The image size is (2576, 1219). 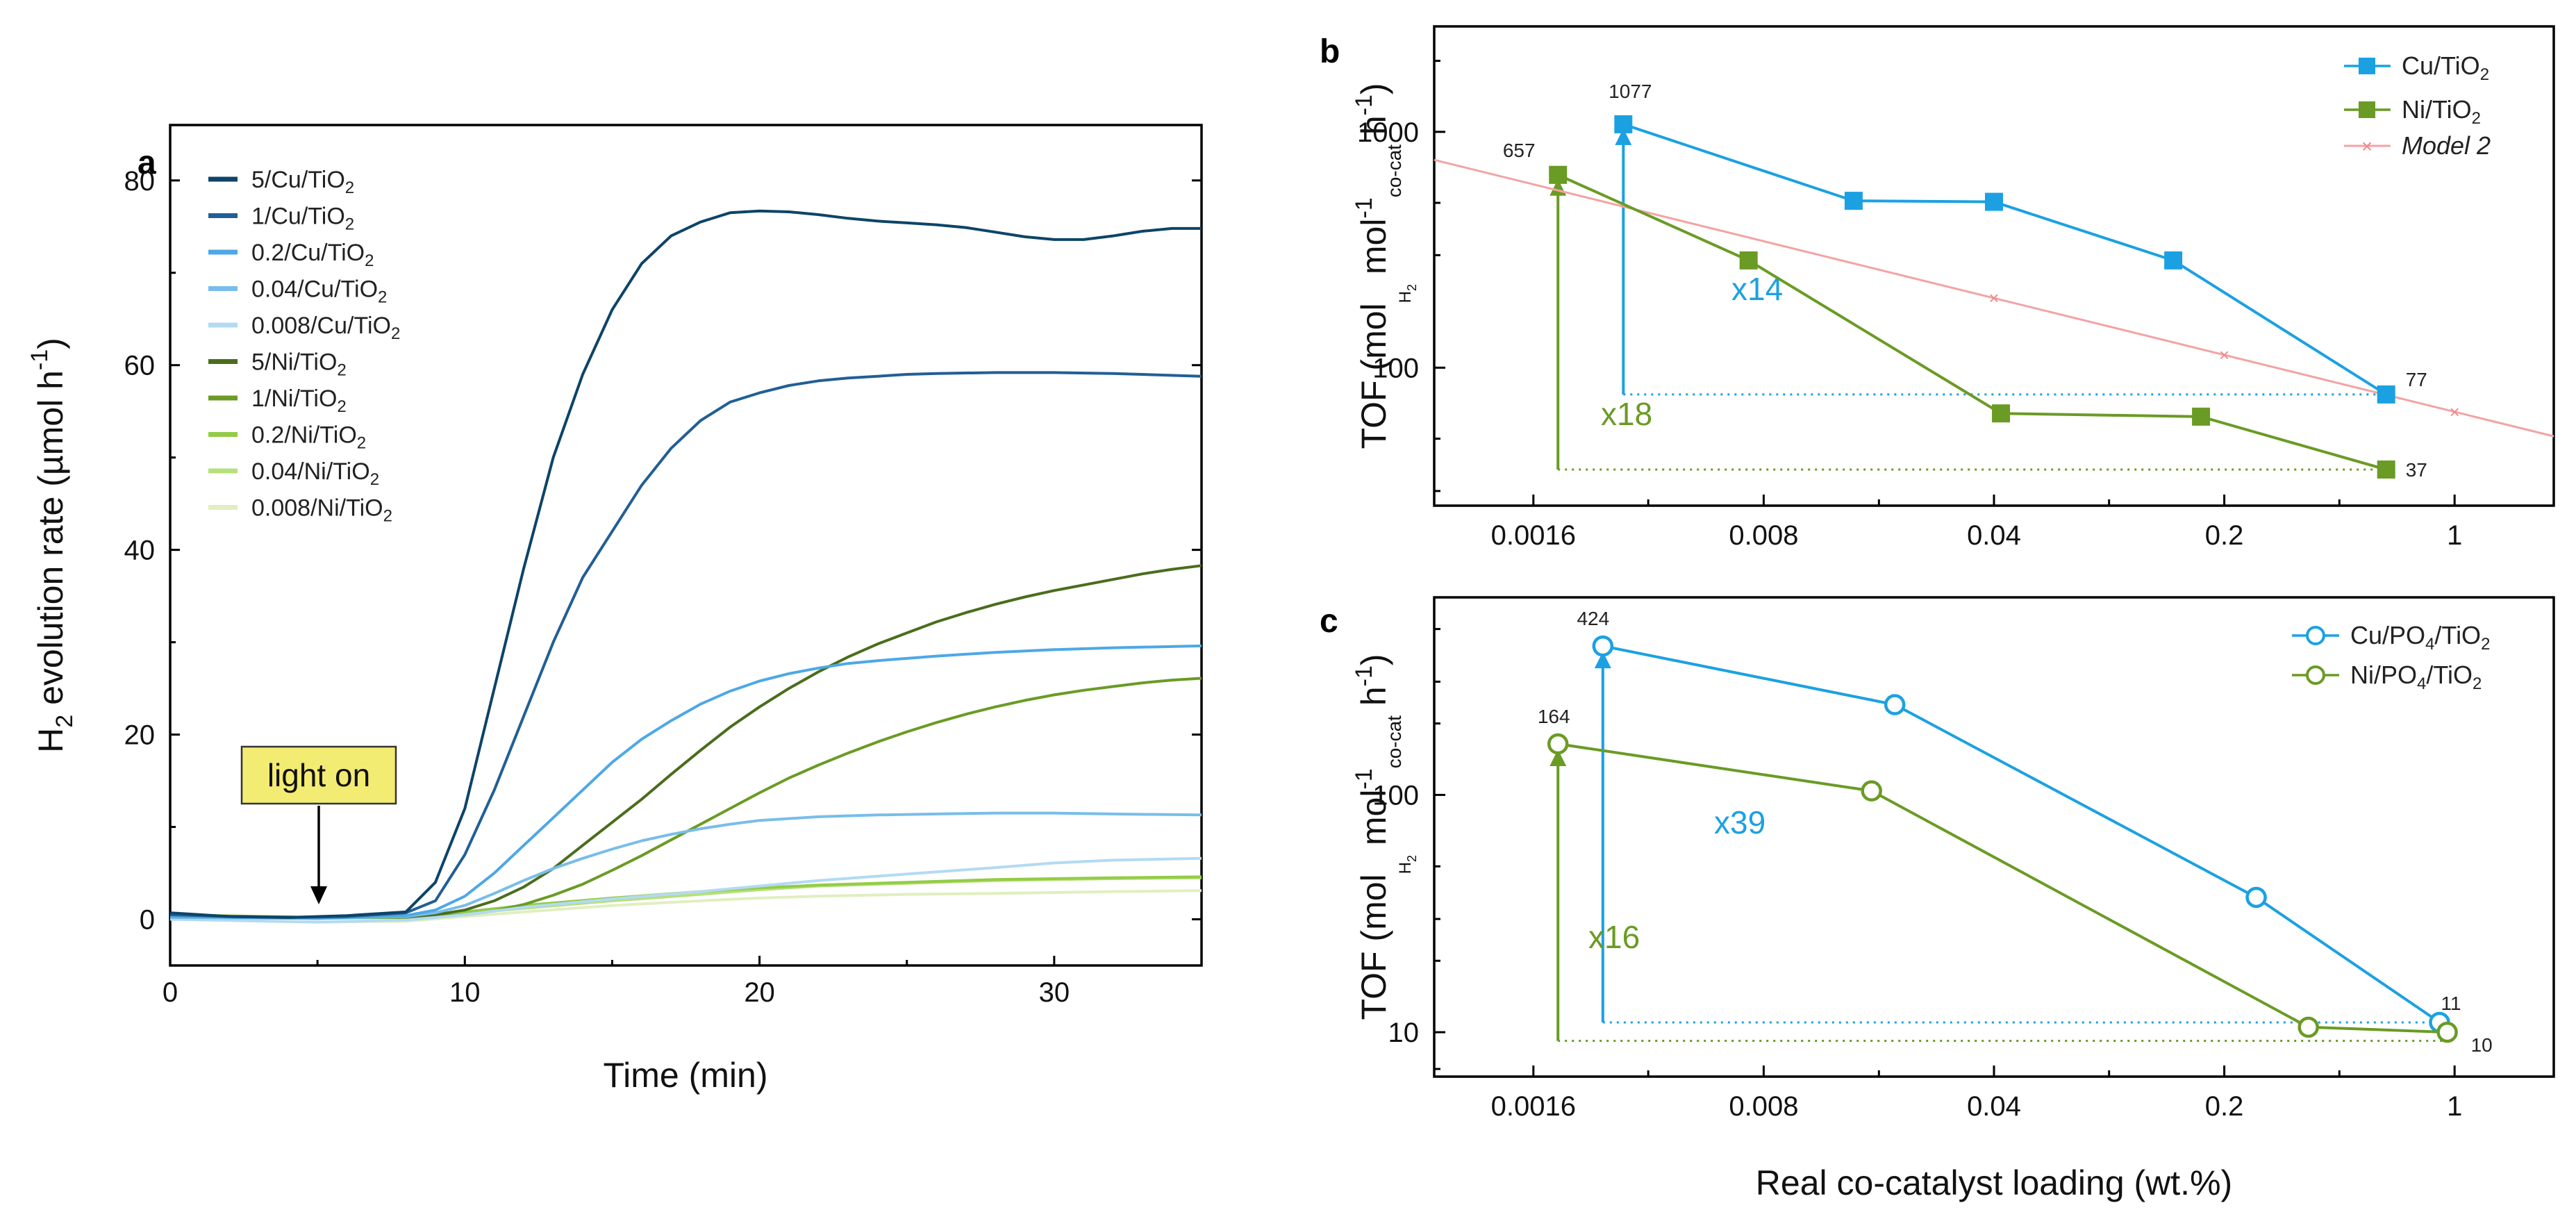 What do you see at coordinates (1558, 758) in the screenshot?
I see `ni-arrowhead` at bounding box center [1558, 758].